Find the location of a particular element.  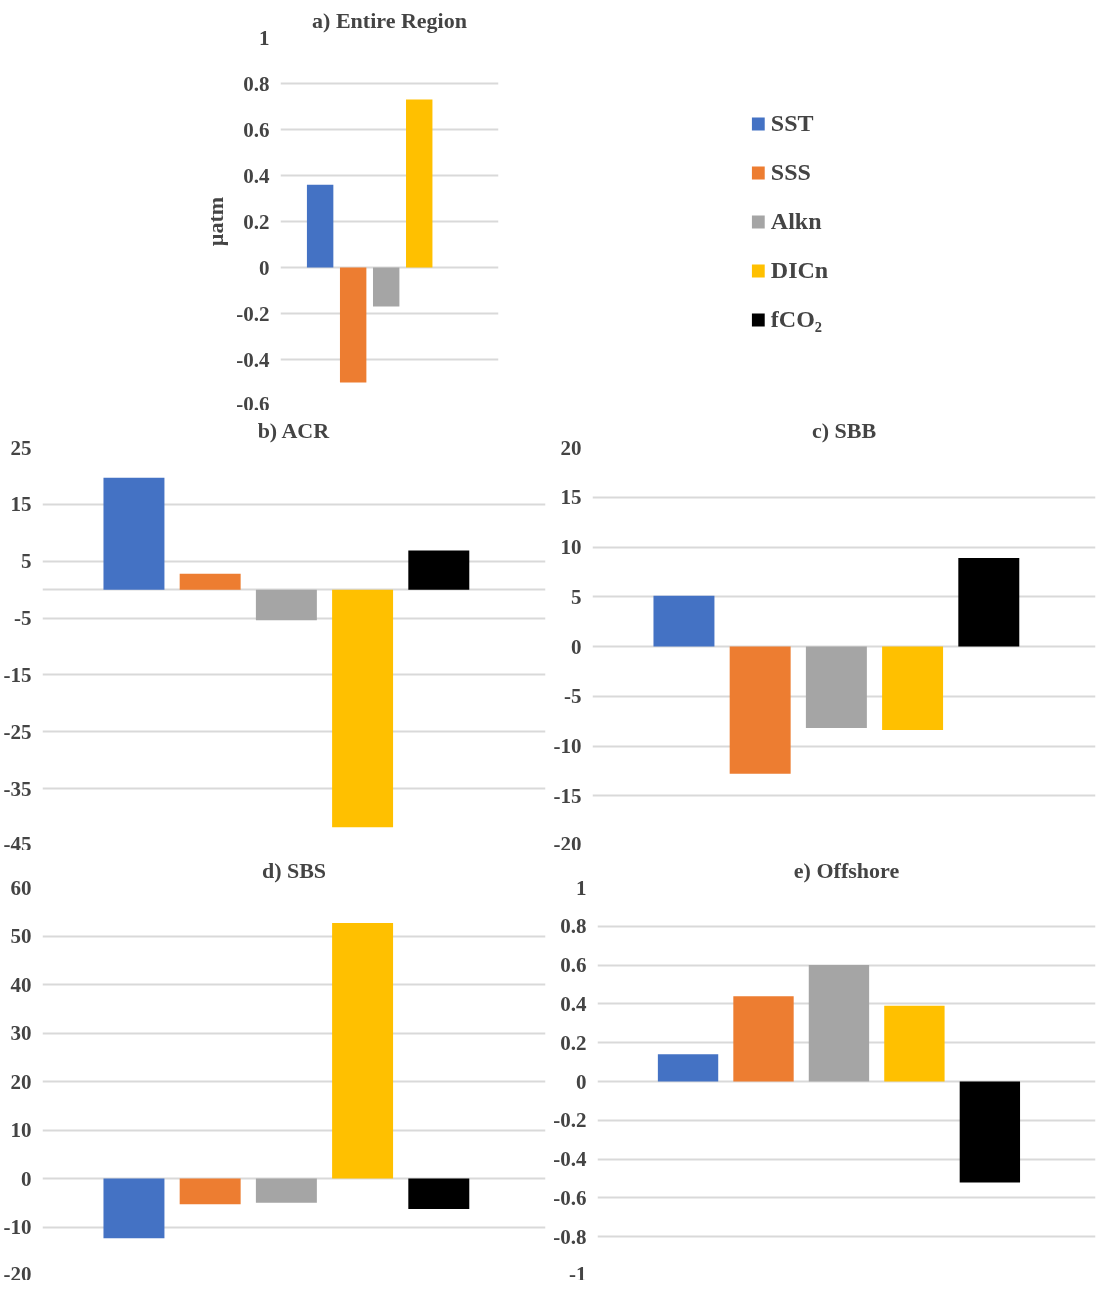

y-tick-label: 30 is located at coordinates (21, 1033).